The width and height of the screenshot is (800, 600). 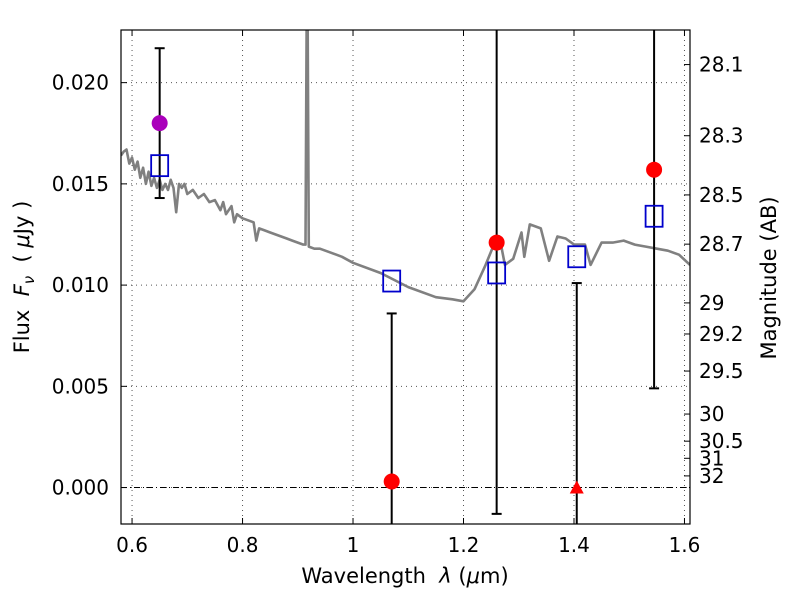 I want to click on y2-tick-label: 29.5, so click(x=721, y=371).